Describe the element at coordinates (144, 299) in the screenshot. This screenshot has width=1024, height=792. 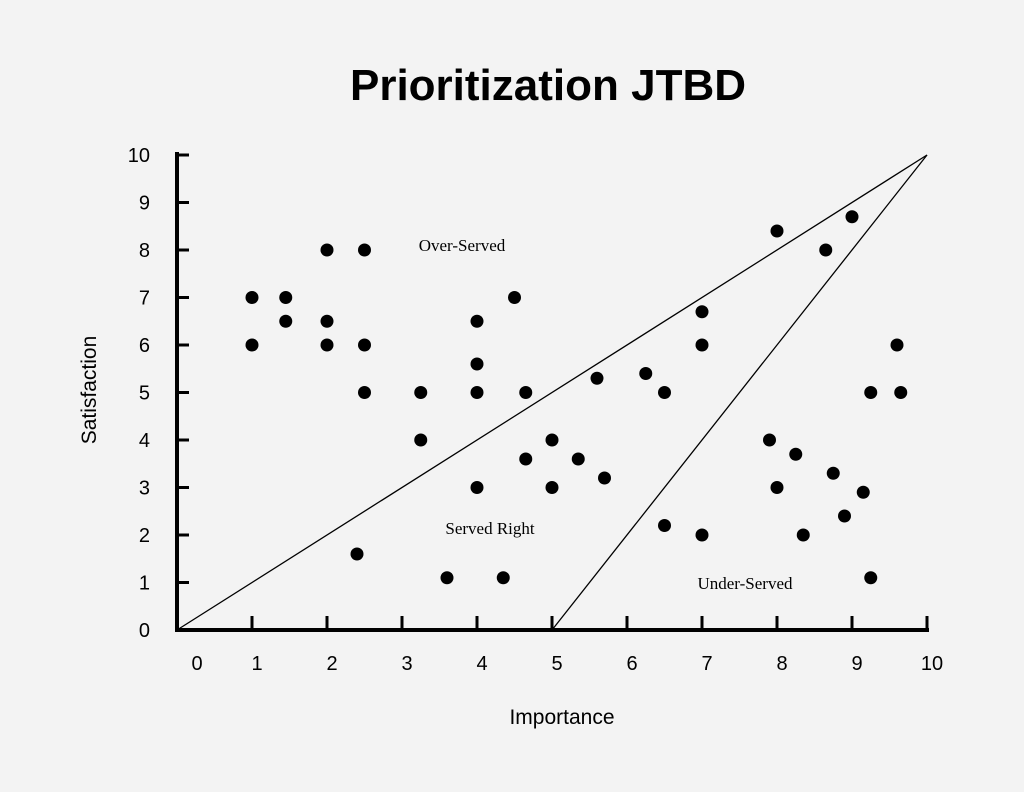
I see `y-tick-label: 7` at that location.